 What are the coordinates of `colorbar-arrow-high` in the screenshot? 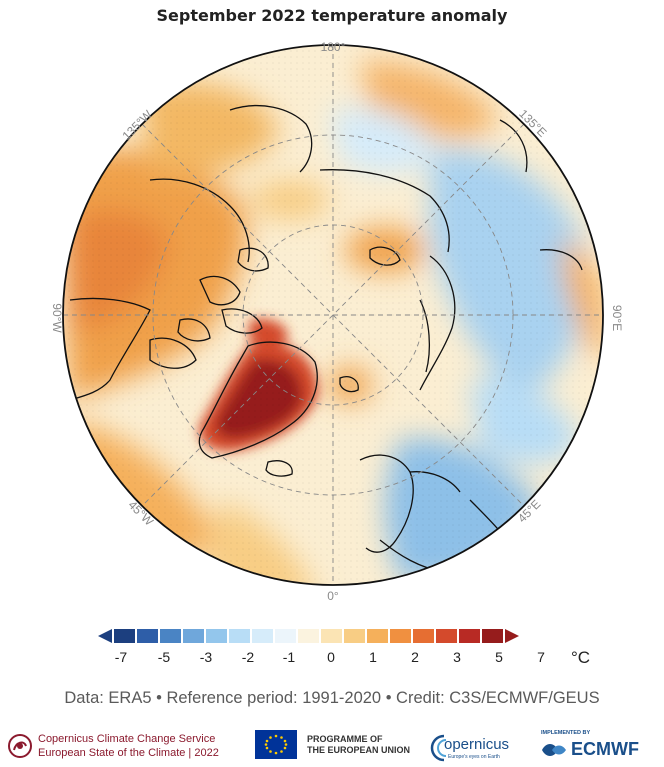 It's located at (512, 636).